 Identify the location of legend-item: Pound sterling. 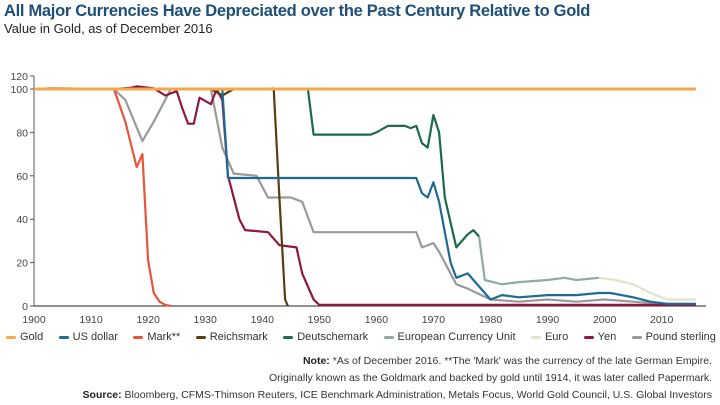
(673, 337).